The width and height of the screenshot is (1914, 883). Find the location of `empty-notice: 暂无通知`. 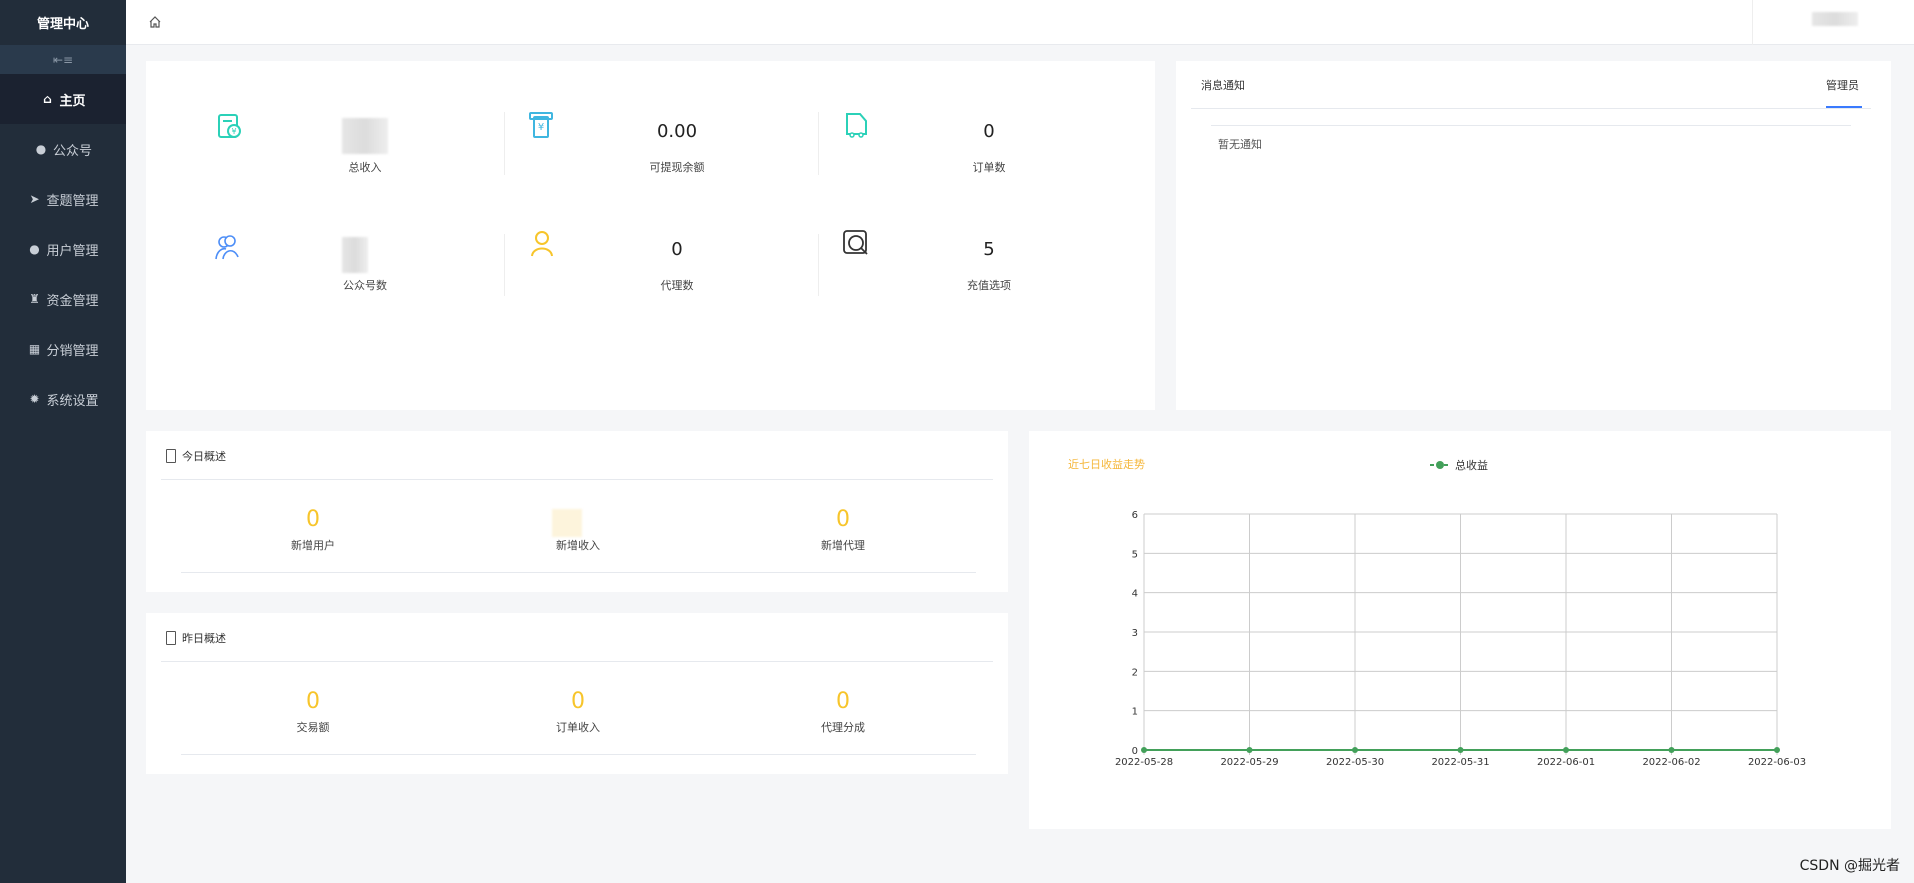

empty-notice: 暂无通知 is located at coordinates (1240, 144).